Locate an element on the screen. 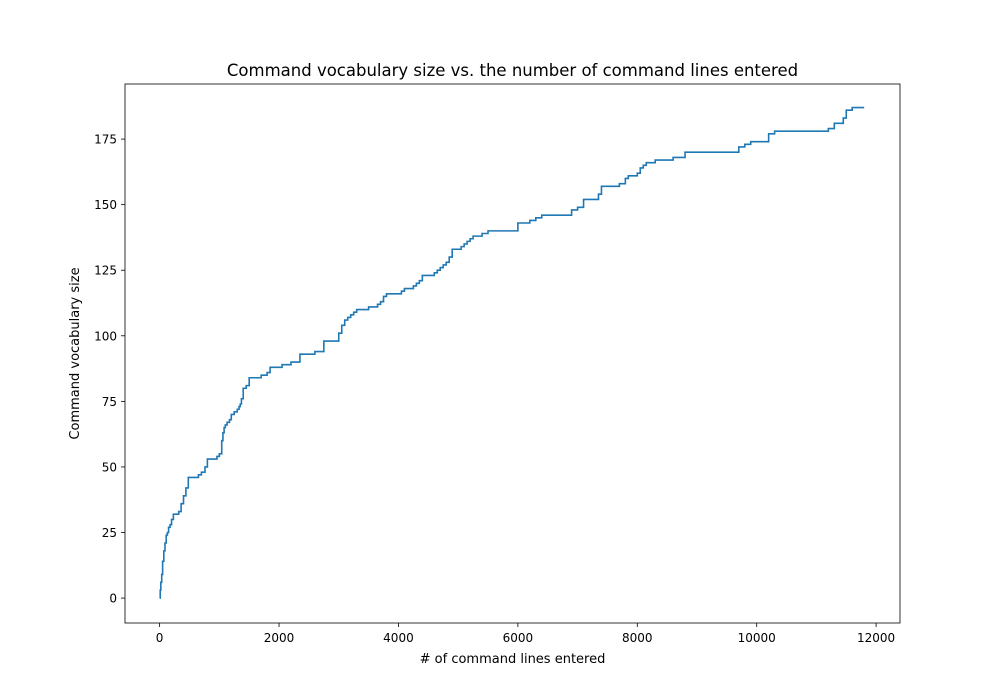  y-tick-label: 100 is located at coordinates (105, 336).